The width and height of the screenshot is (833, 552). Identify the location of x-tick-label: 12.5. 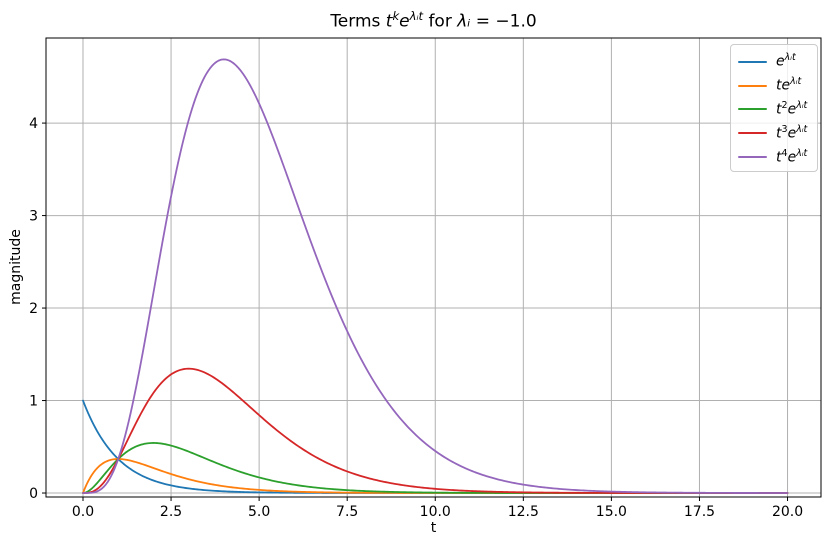
(523, 512).